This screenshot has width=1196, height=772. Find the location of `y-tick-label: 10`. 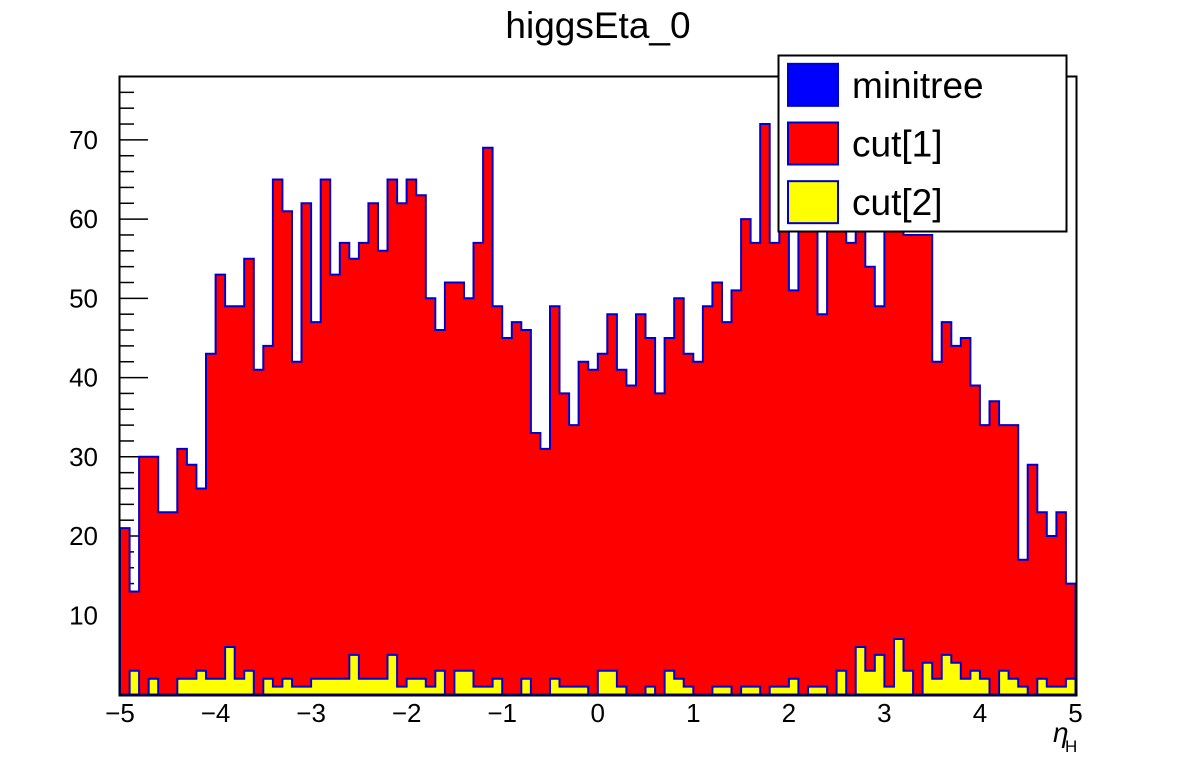

y-tick-label: 10 is located at coordinates (83, 615).